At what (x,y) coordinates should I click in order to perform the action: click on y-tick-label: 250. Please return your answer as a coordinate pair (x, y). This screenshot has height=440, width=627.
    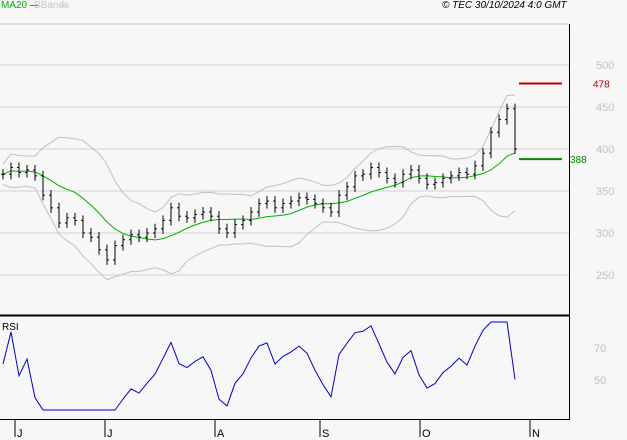
    Looking at the image, I should click on (605, 276).